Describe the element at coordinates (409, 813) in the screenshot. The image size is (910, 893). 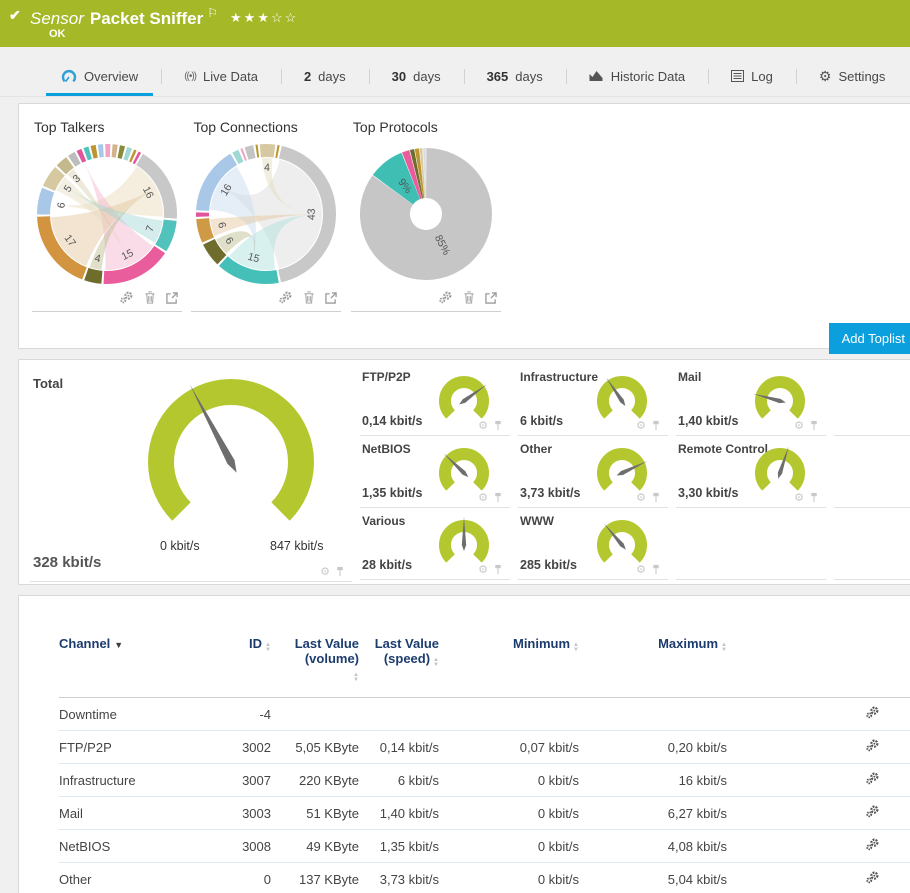
I see `cell-speed: 1,40 kbit/s` at that location.